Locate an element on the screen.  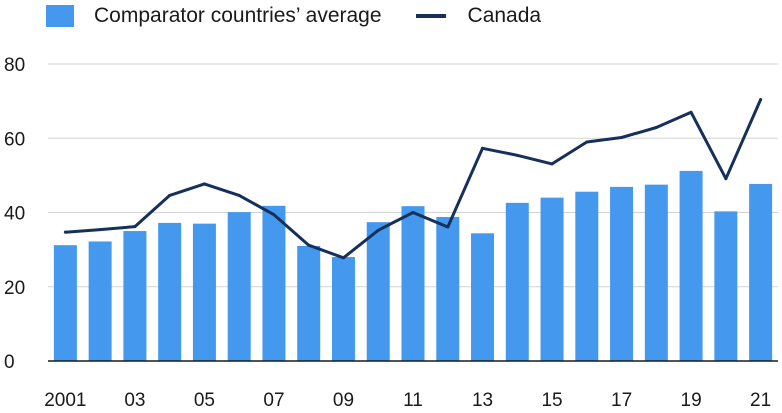
x-tick-label: 11 is located at coordinates (413, 400).